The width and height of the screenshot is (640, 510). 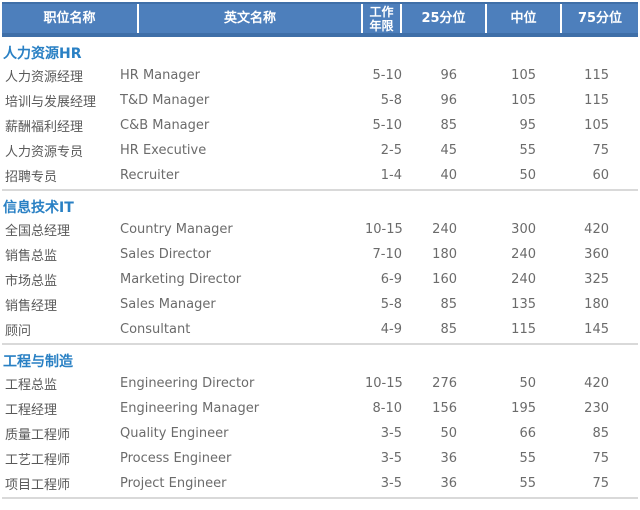 I want to click on english-name-cell: HR Executive, so click(x=163, y=150).